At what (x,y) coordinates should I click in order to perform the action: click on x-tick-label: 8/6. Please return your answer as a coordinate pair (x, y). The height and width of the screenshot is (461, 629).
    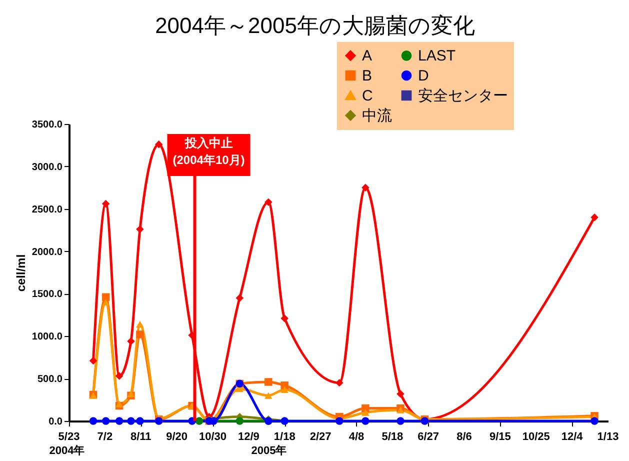
    Looking at the image, I should click on (464, 437).